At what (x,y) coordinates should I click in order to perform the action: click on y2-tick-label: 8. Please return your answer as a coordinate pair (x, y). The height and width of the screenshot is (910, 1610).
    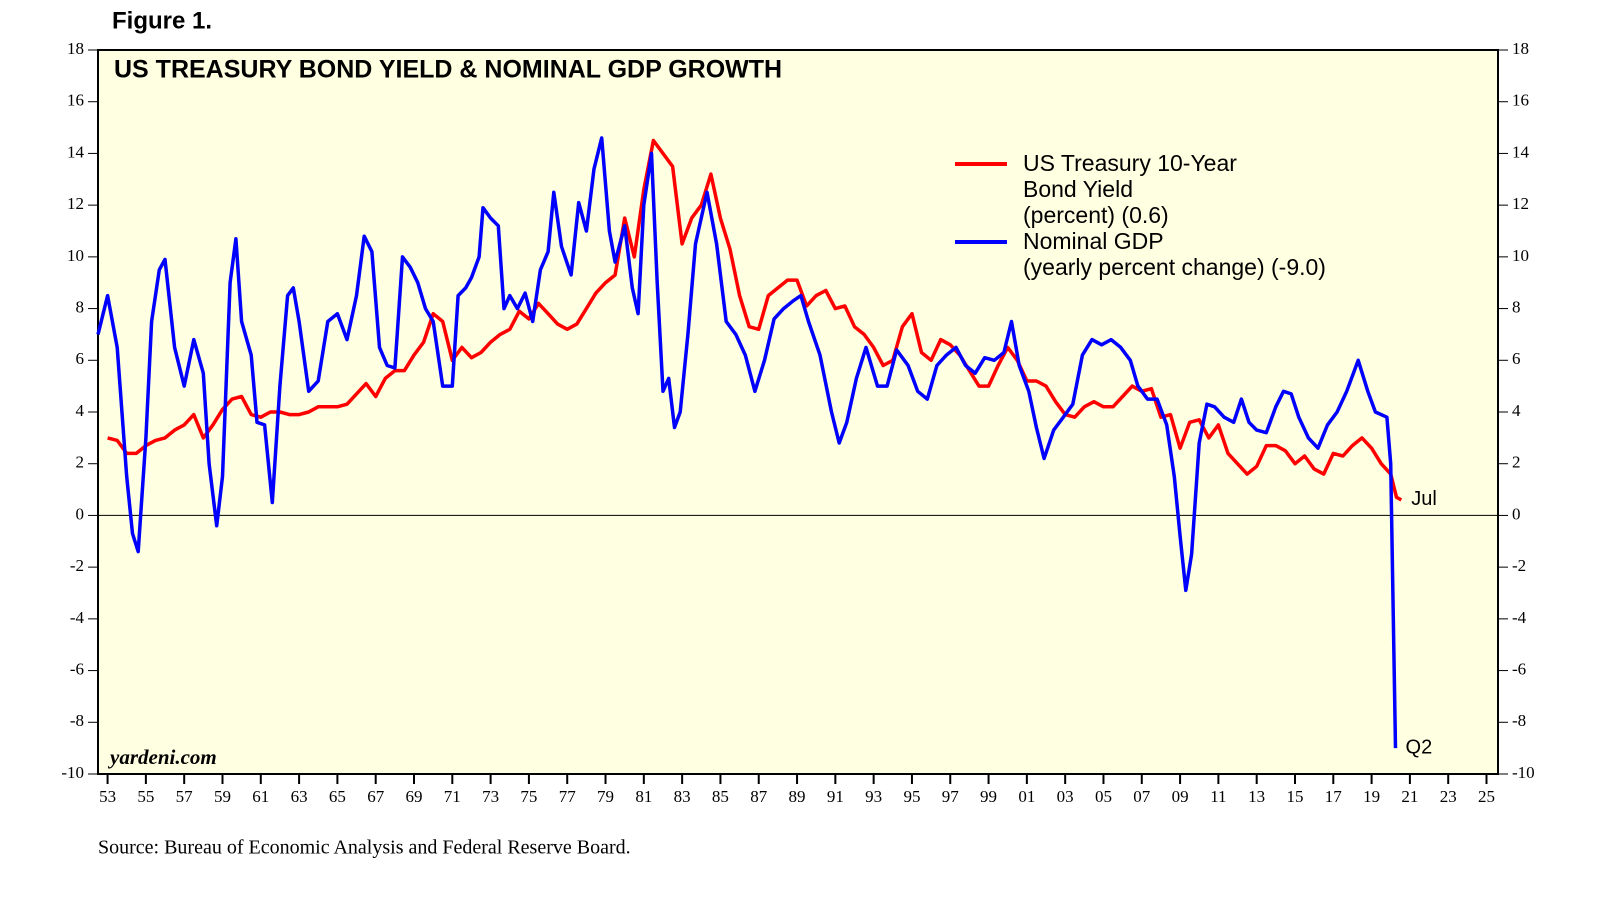
    Looking at the image, I should click on (1516, 306).